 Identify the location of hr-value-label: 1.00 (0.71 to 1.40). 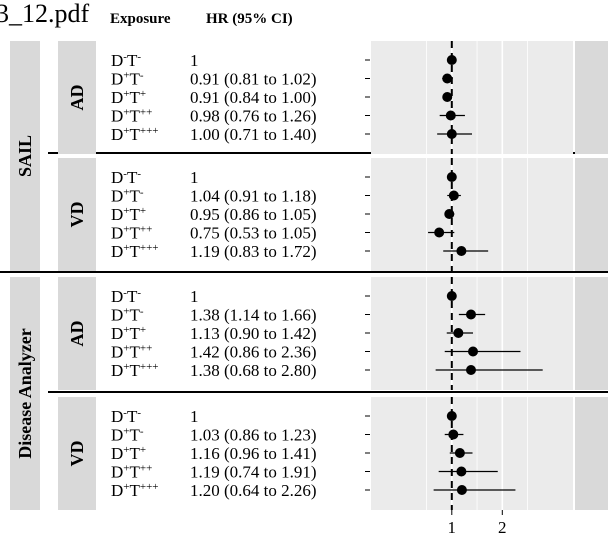
(253, 134).